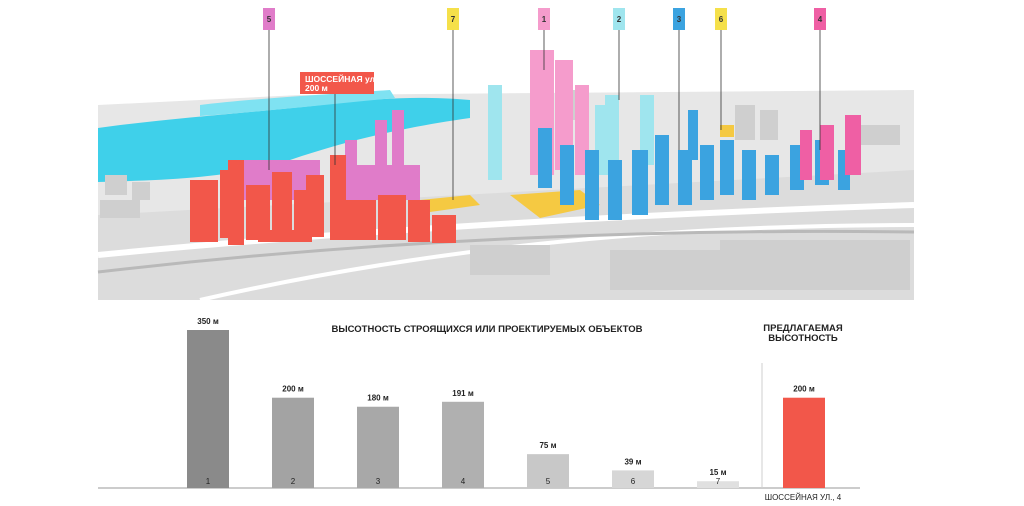  I want to click on proposed-callout-line2: 200 м, so click(316, 88).